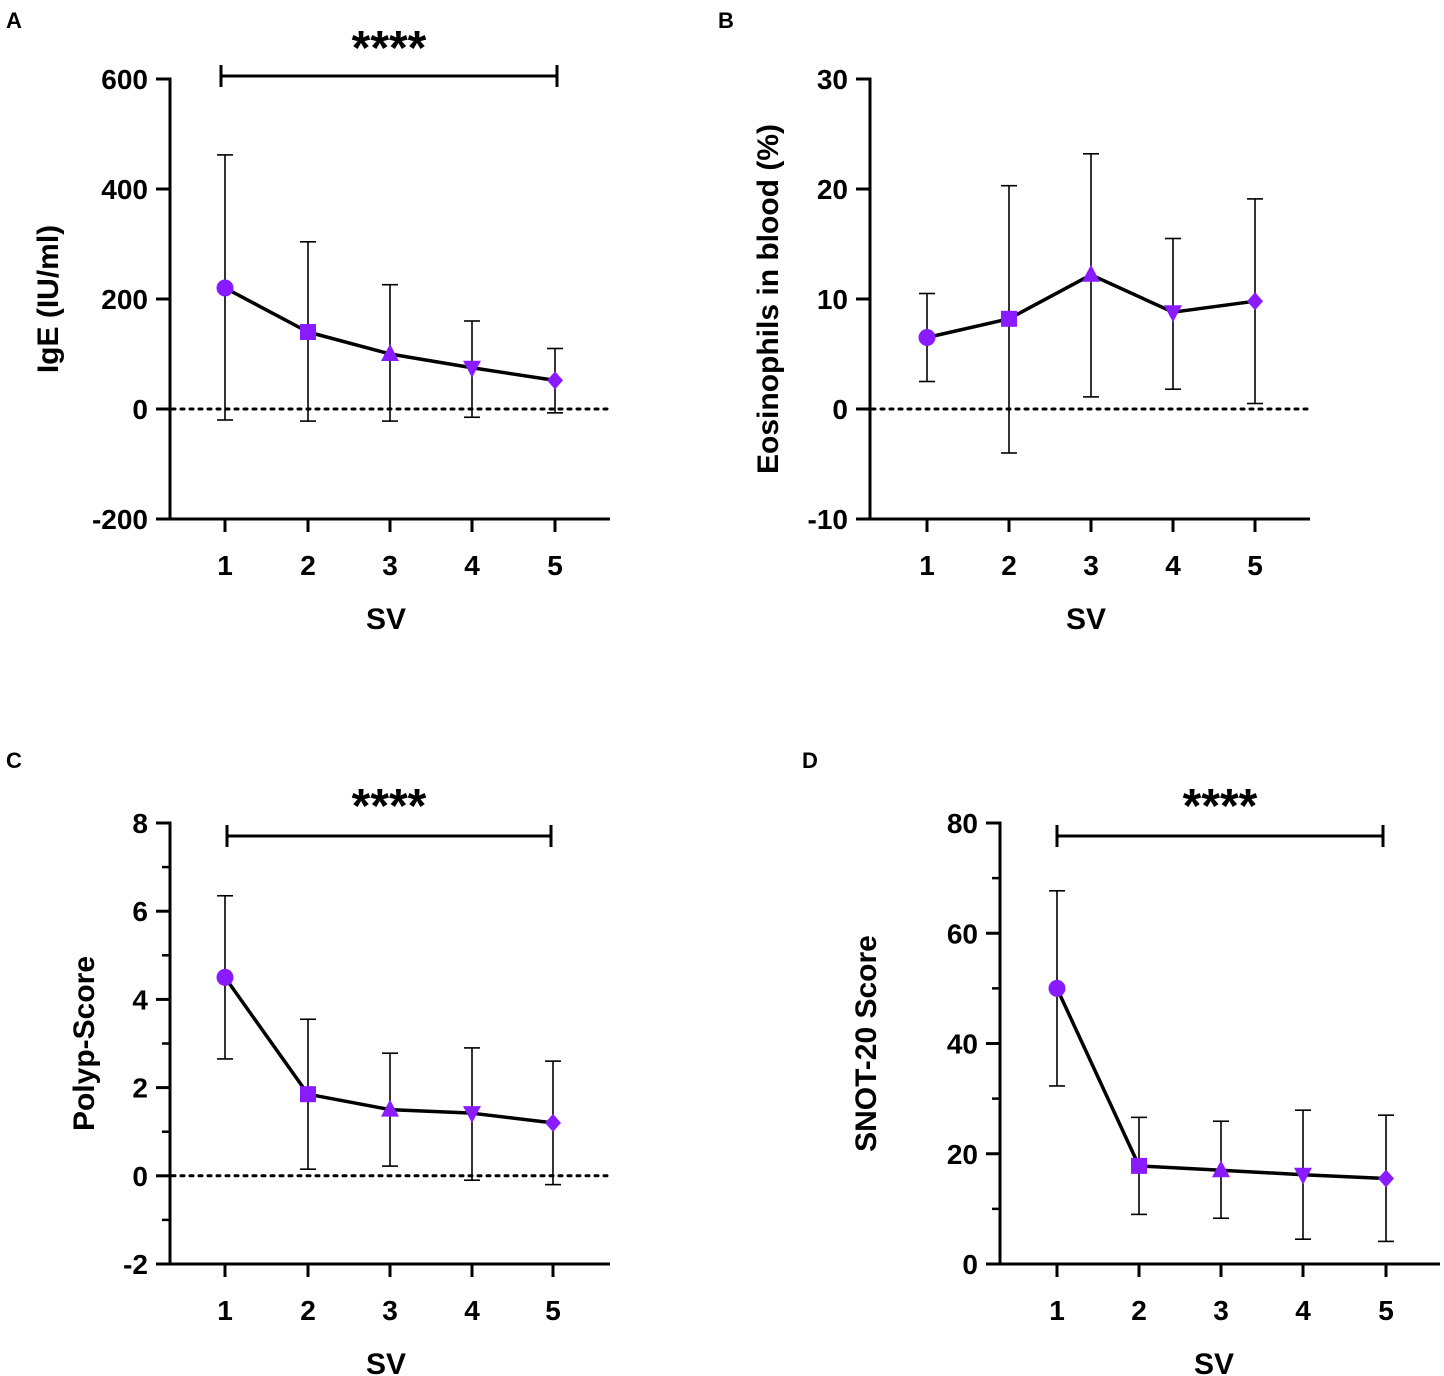 Image resolution: width=1444 pixels, height=1376 pixels. Describe the element at coordinates (832, 299) in the screenshot. I see `y-tick-label: 10` at that location.